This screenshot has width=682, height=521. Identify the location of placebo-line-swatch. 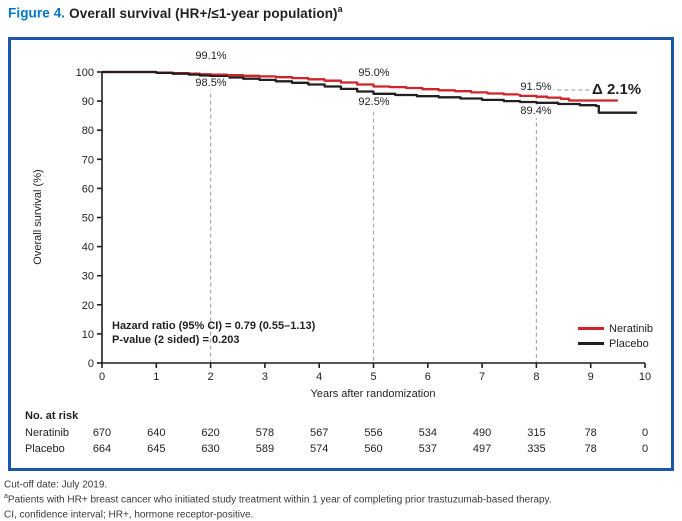
(591, 343).